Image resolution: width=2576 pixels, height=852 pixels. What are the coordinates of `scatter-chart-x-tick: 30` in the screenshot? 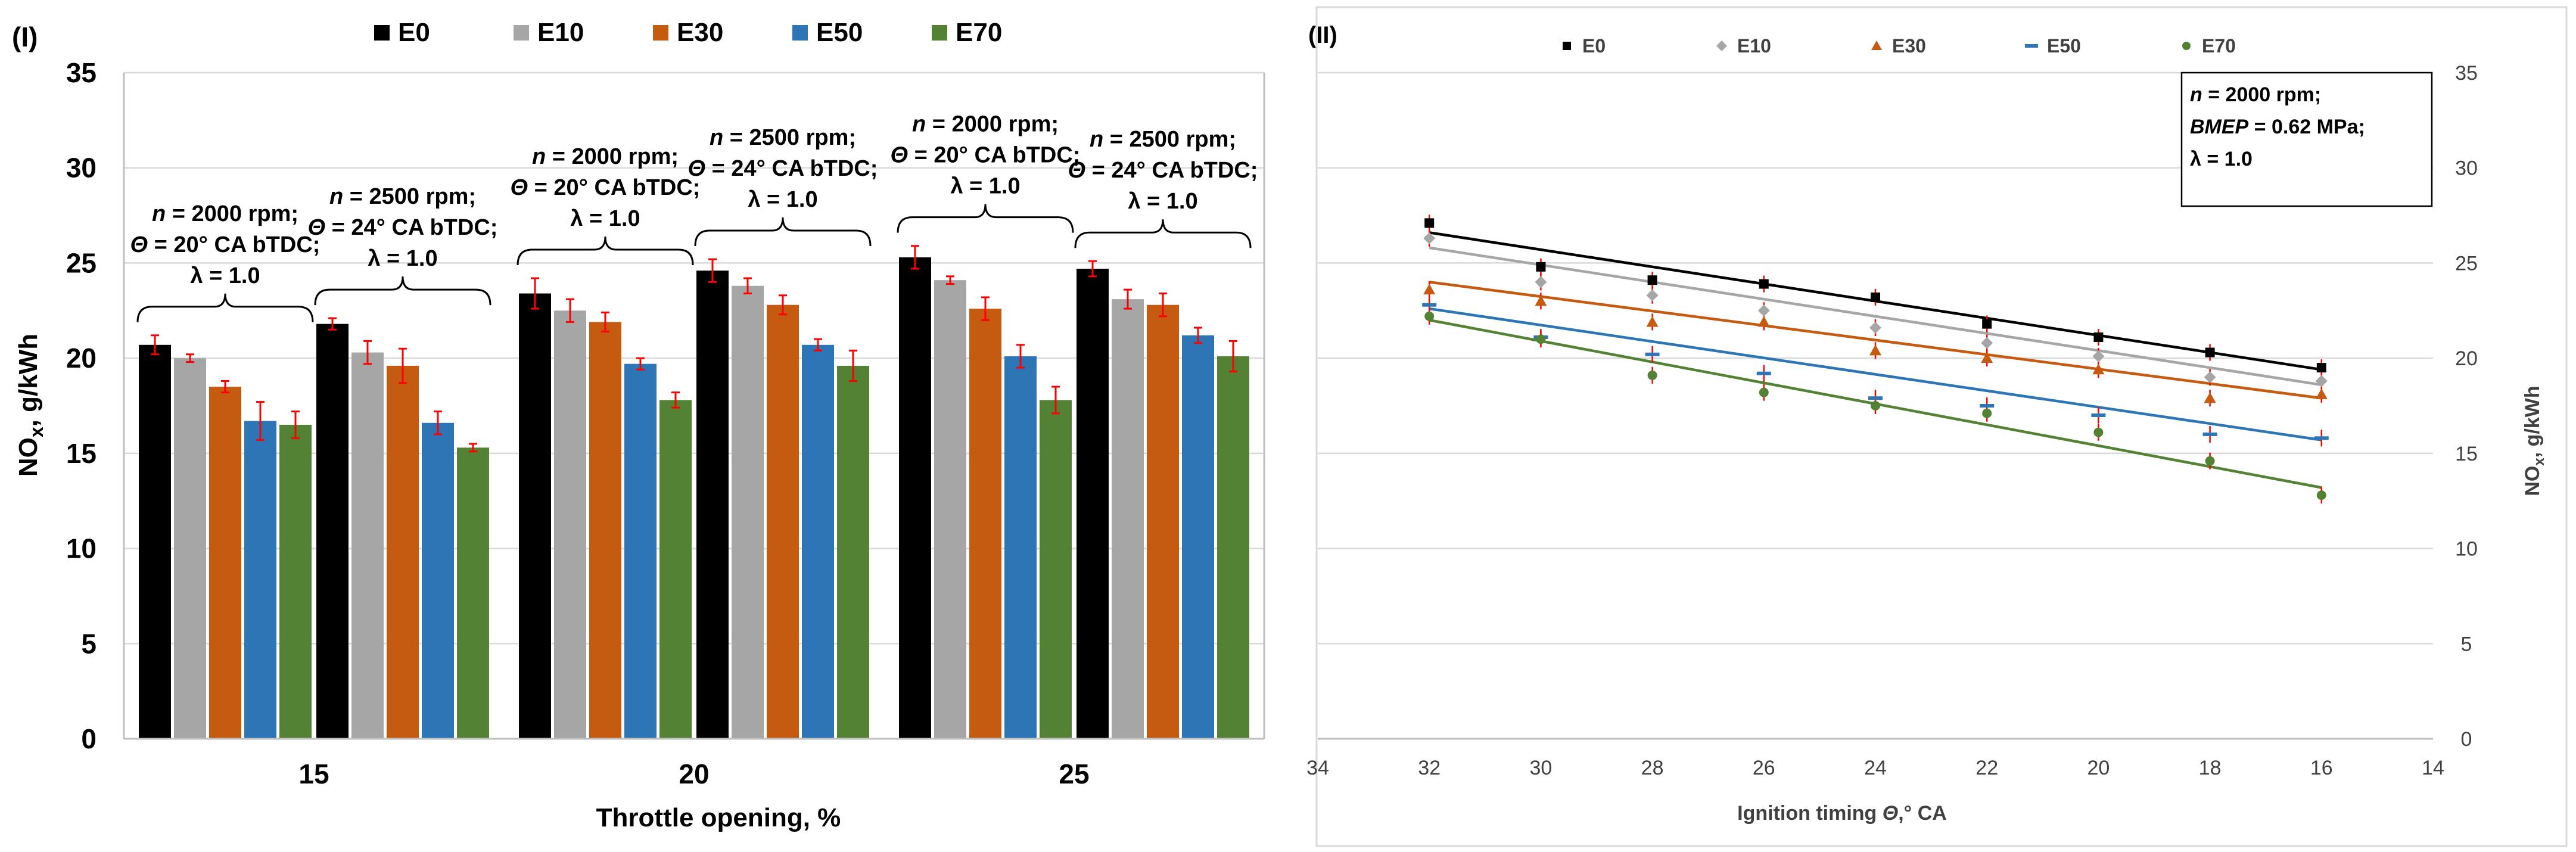 It's located at (1540, 768).